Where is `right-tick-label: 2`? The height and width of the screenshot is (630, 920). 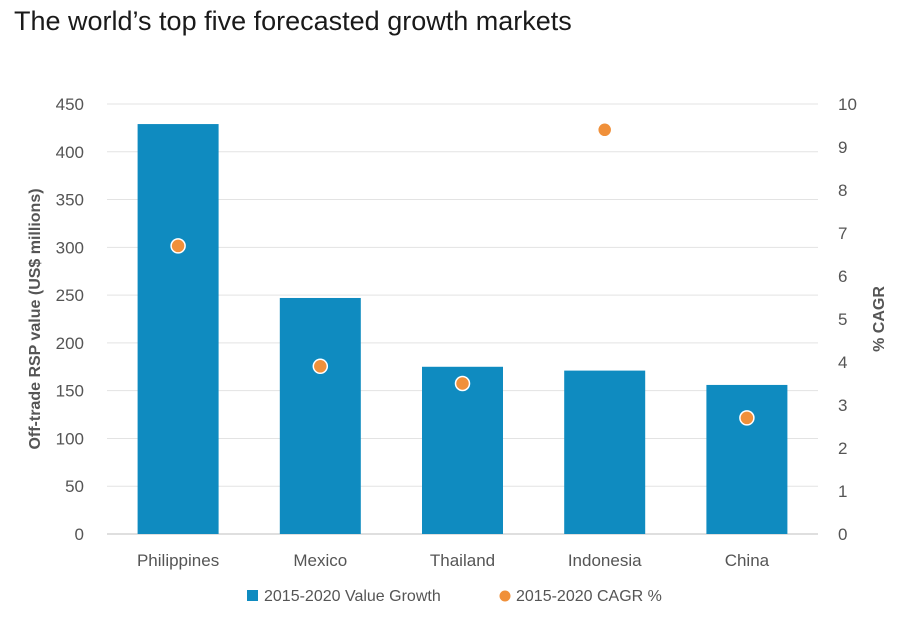
right-tick-label: 2 is located at coordinates (842, 448).